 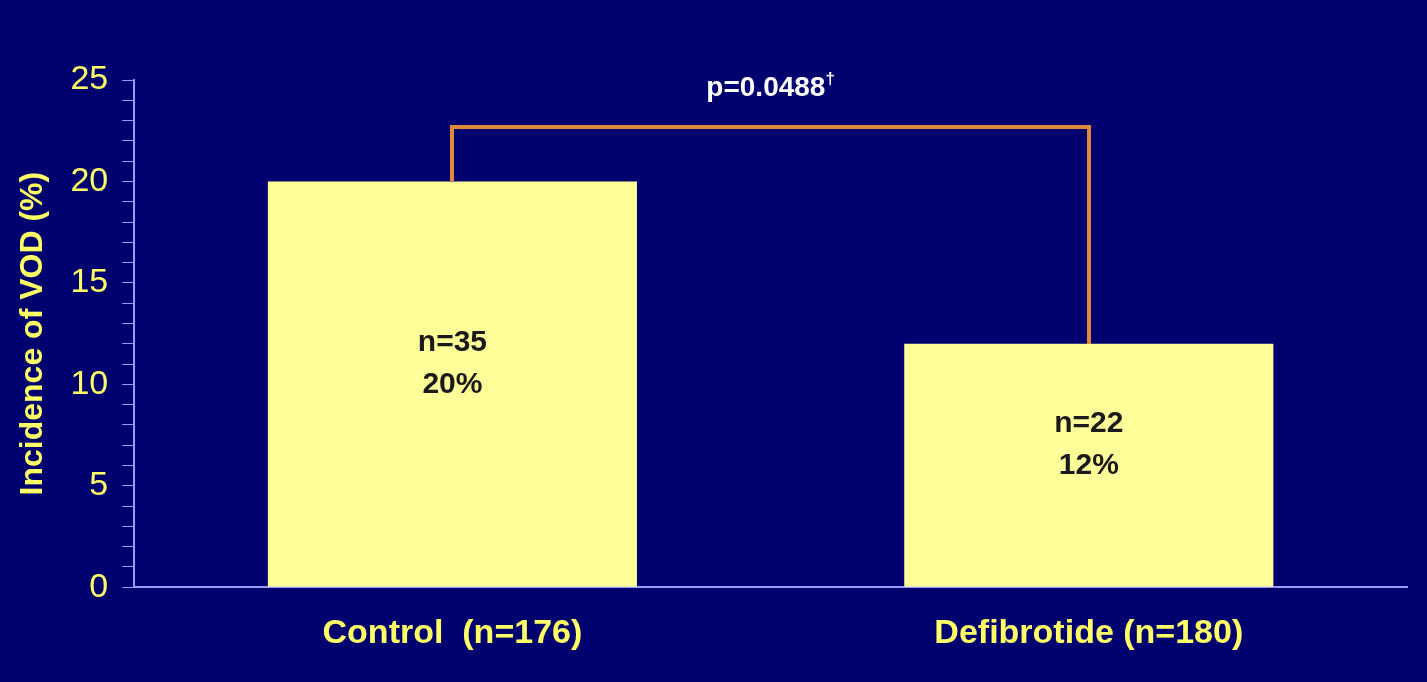 I want to click on y-tick-label: 15, so click(x=89, y=280).